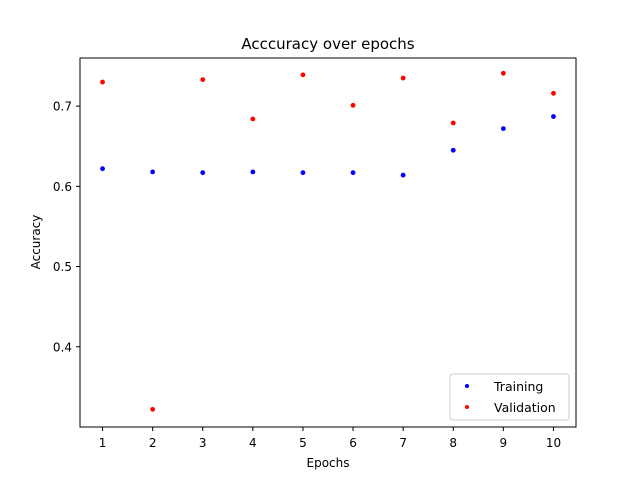  Describe the element at coordinates (62, 347) in the screenshot. I see `y-tick-label: 0.4` at that location.